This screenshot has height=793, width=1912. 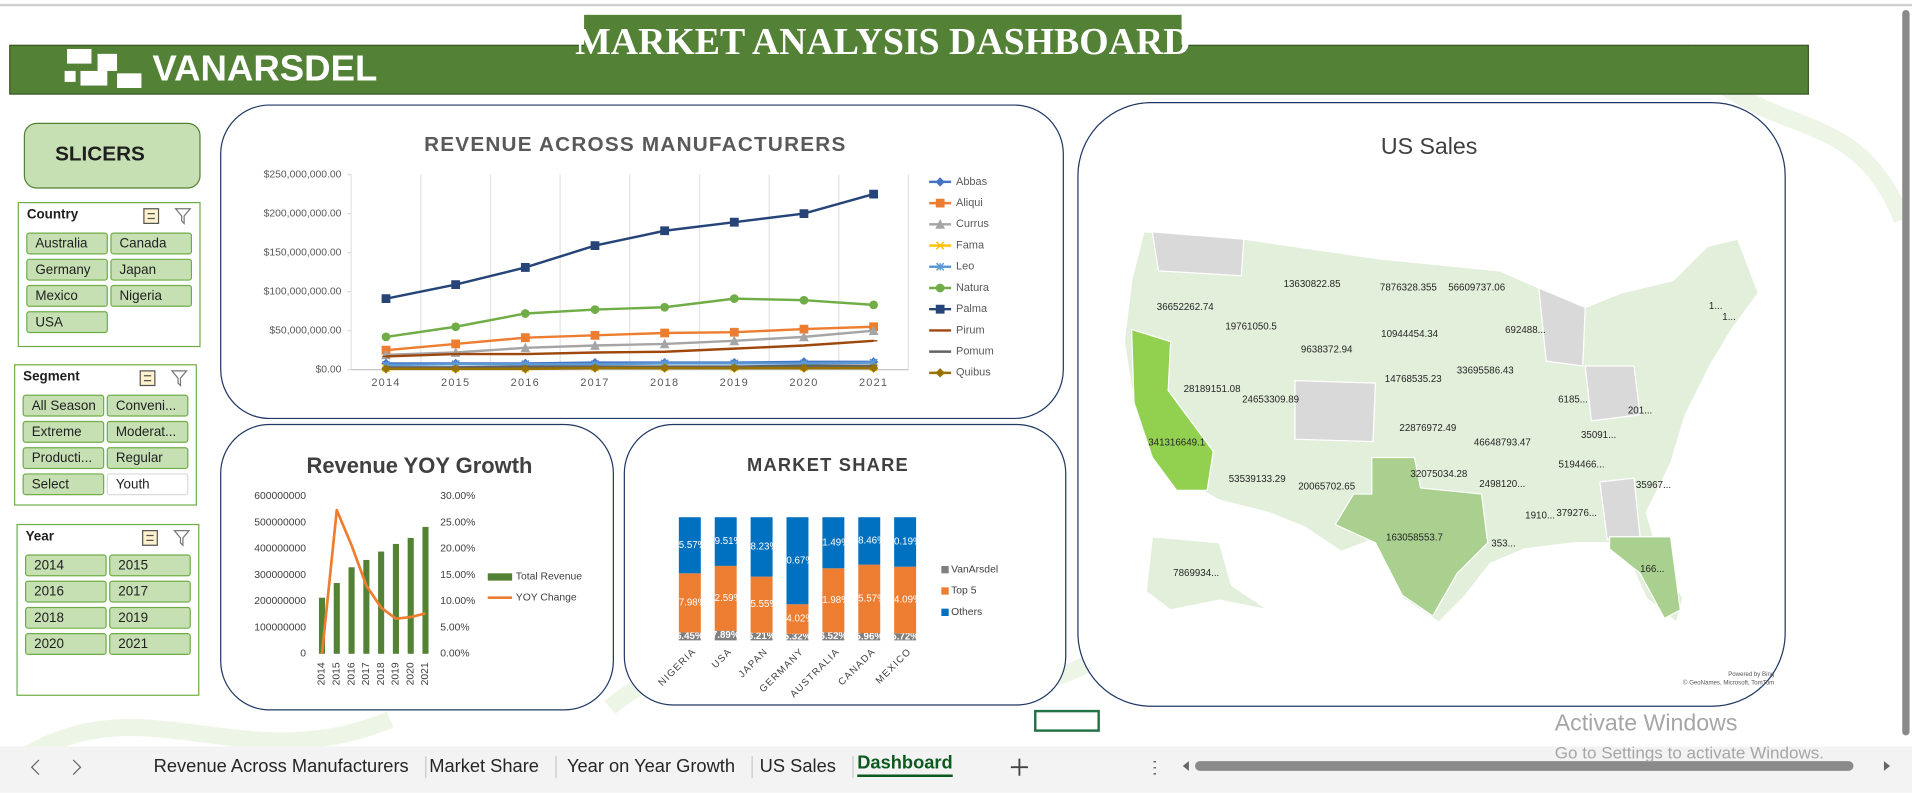 What do you see at coordinates (905, 761) in the screenshot?
I see `sheet-tab: Dashboard` at bounding box center [905, 761].